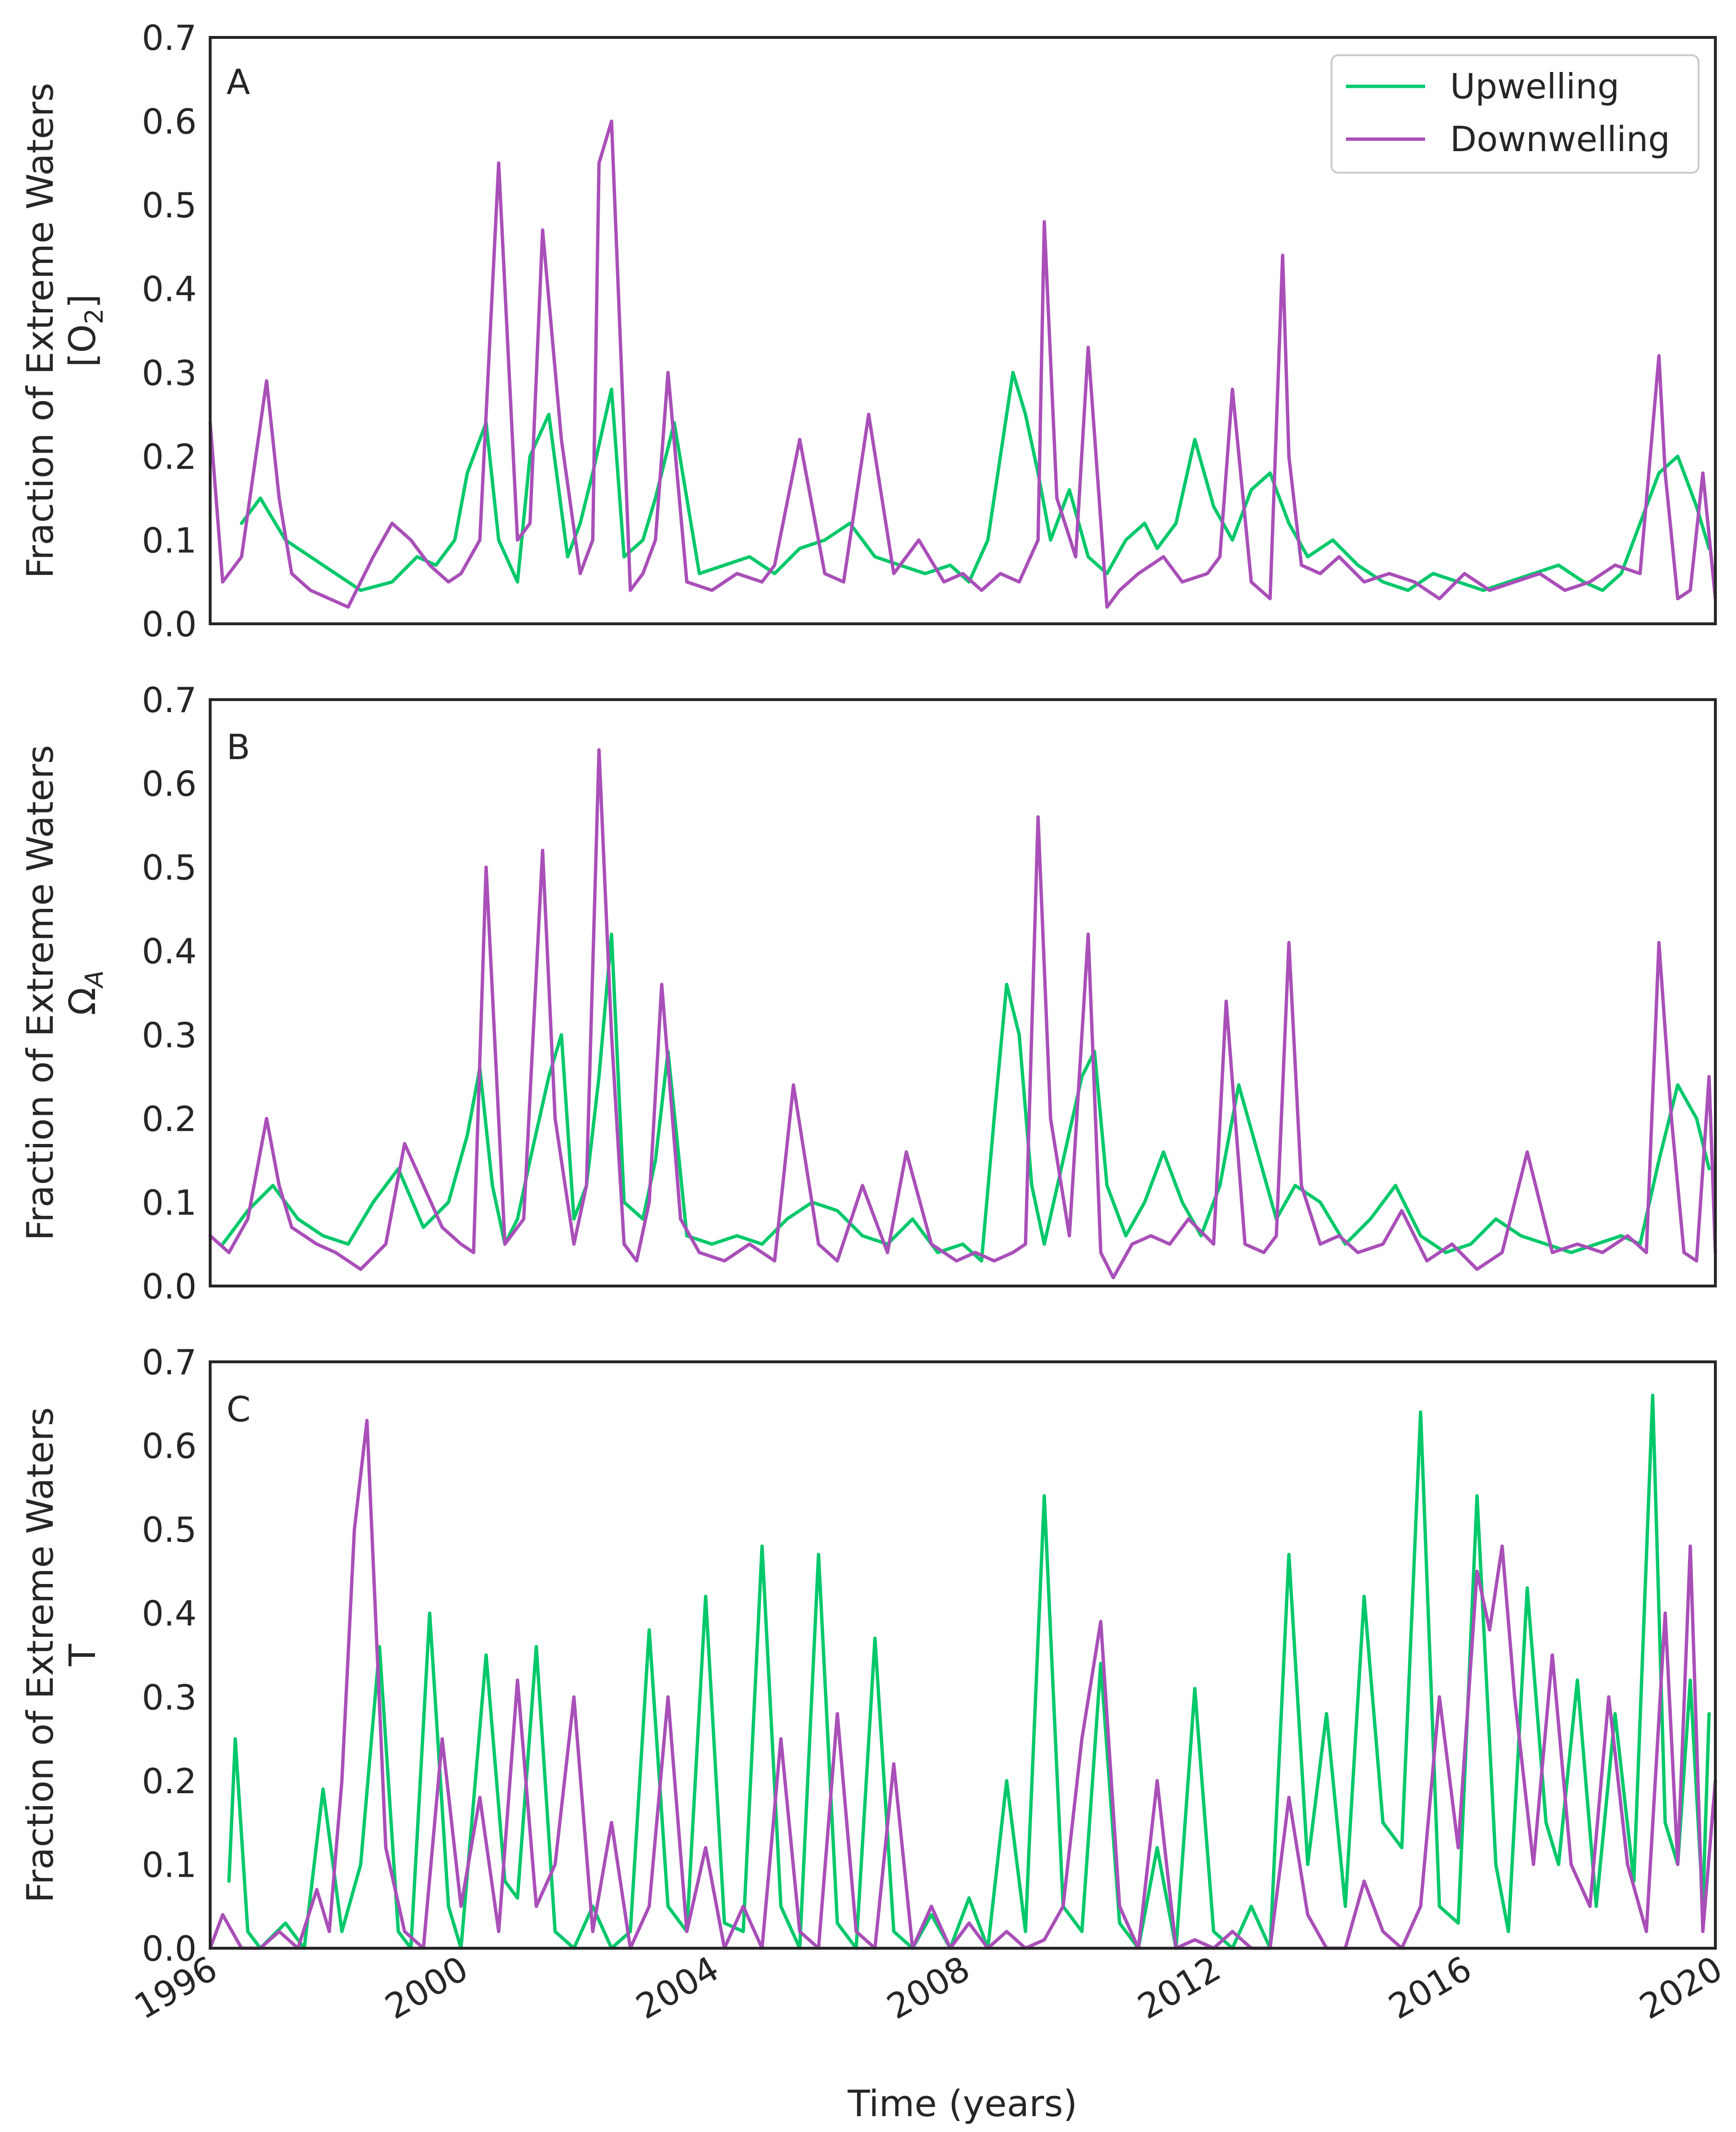 The image size is (1736, 2132). Describe the element at coordinates (169, 624) in the screenshot. I see `panel-a-y-tick-label: 0.0` at that location.